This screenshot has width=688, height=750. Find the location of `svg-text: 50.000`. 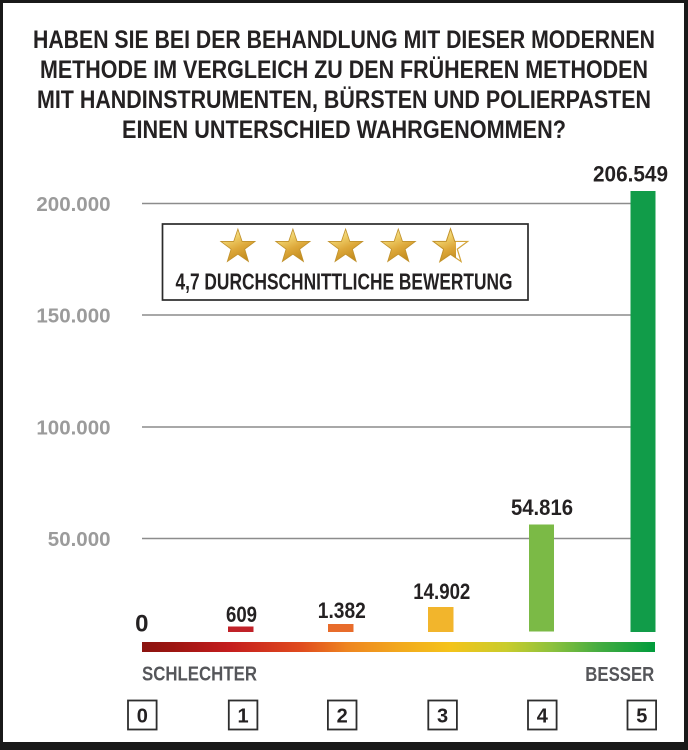

svg-text: 50.000 is located at coordinates (79, 539).